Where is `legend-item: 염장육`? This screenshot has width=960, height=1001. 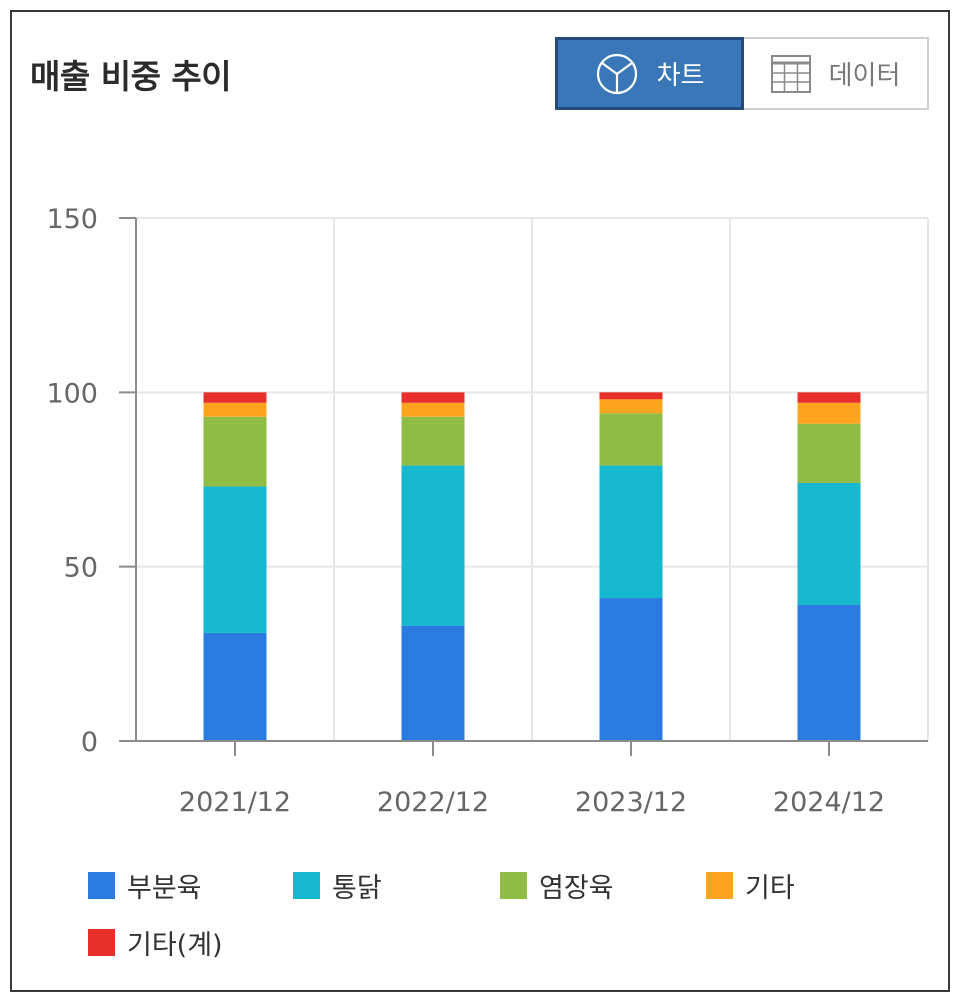
legend-item: 염장육 is located at coordinates (557, 885).